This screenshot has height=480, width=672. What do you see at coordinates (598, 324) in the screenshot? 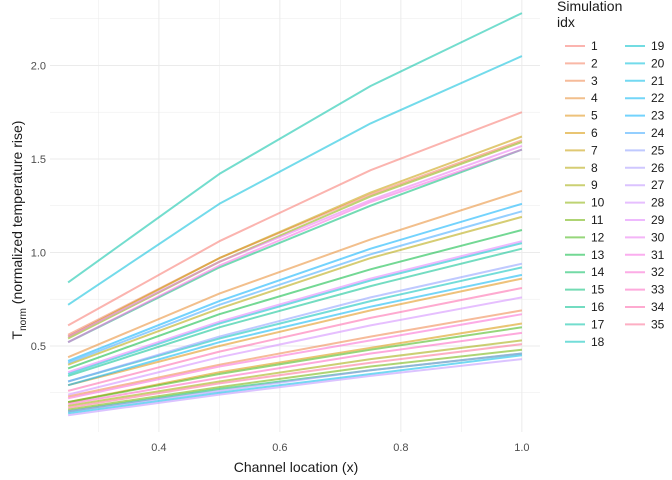
I see `legend-label: 17` at bounding box center [598, 324].